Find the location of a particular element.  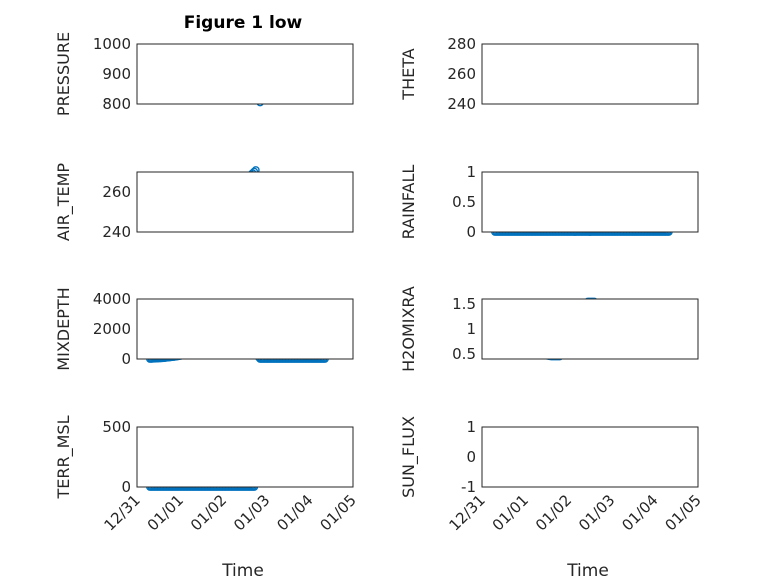

y-axis-label: H2OMIXRA is located at coordinates (408, 329).